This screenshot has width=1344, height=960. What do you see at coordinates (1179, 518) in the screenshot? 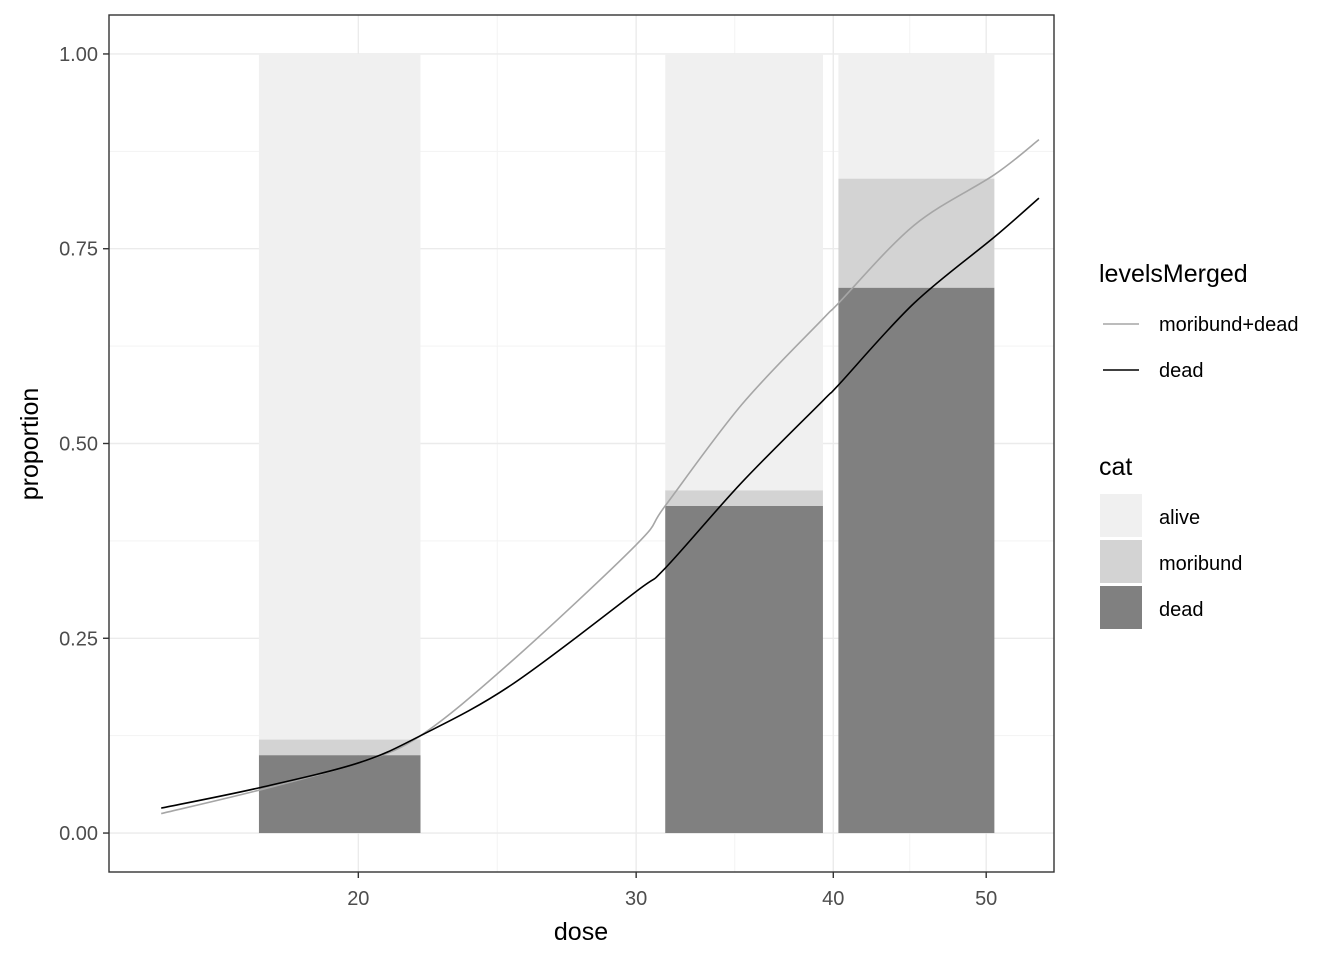
I see `fill-legend-label: alive` at bounding box center [1179, 518].